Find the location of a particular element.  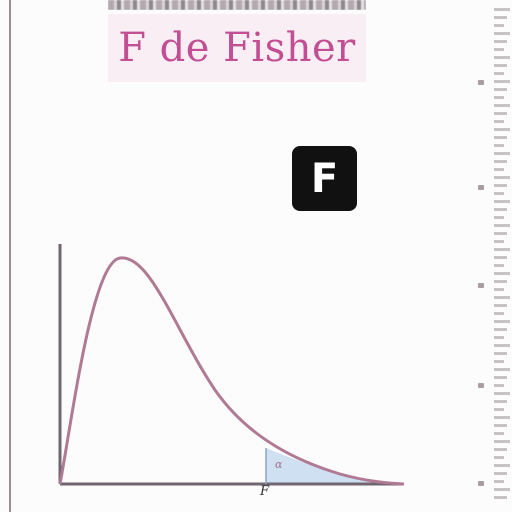

upper-tail-area is located at coordinates (335, 466).